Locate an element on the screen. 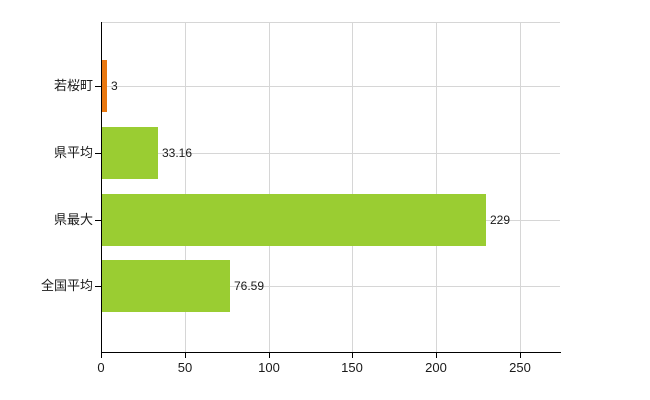 The height and width of the screenshot is (400, 650). x-tick-label: 100 is located at coordinates (269, 367).